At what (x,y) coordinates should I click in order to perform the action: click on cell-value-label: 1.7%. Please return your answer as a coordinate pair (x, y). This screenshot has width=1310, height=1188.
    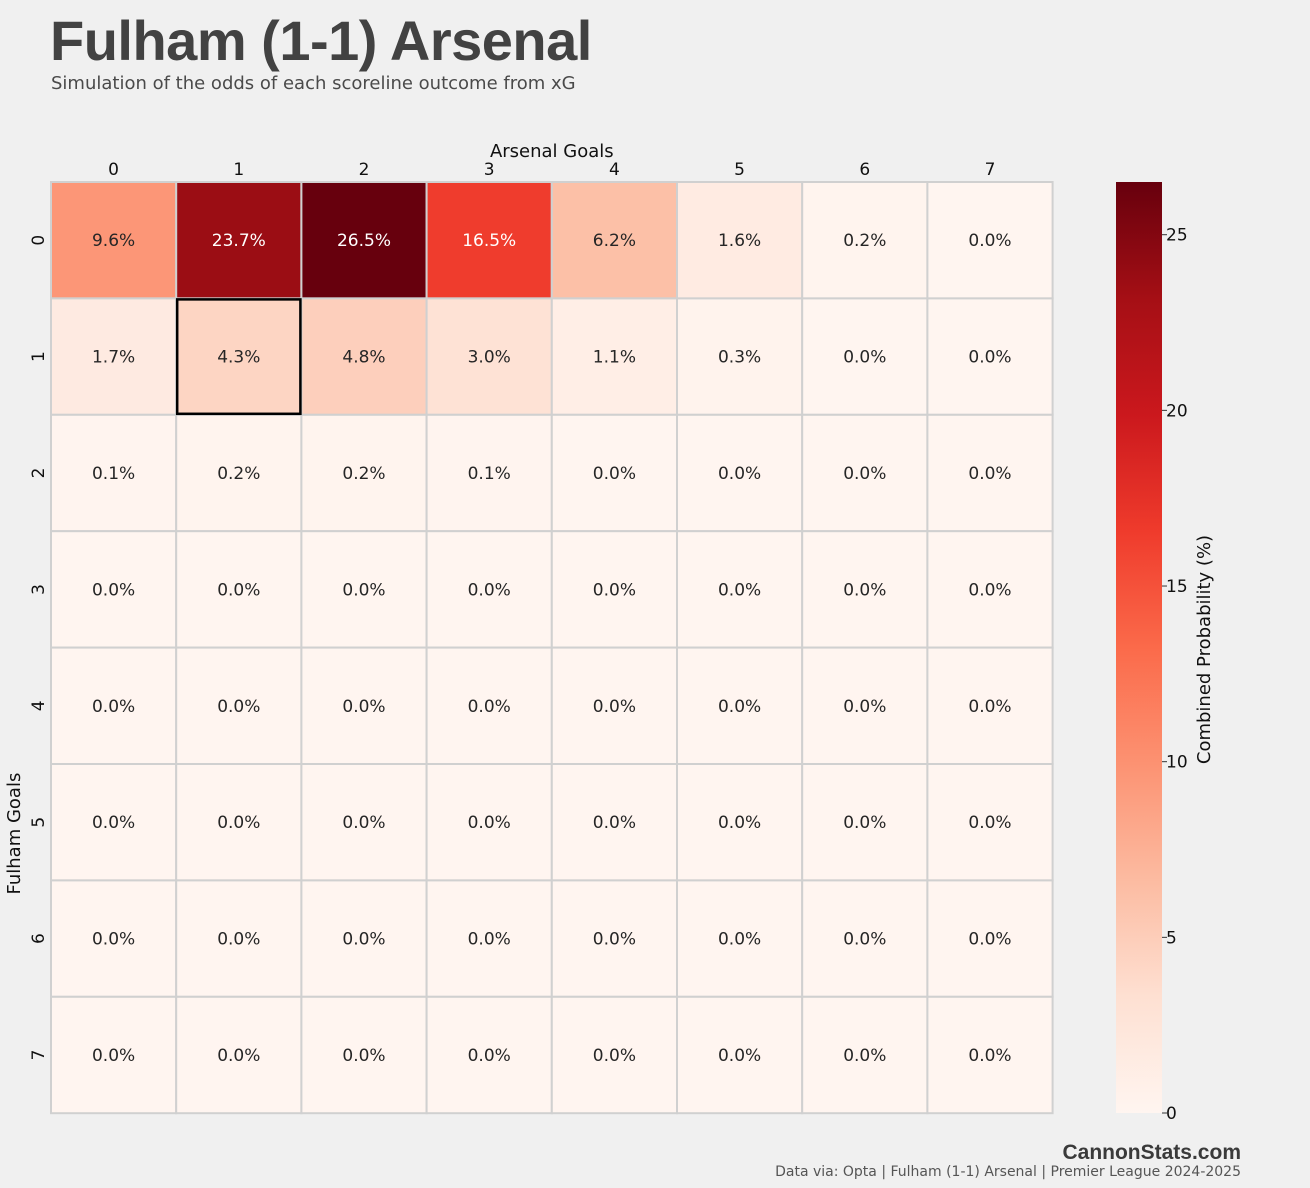
    Looking at the image, I should click on (113, 358).